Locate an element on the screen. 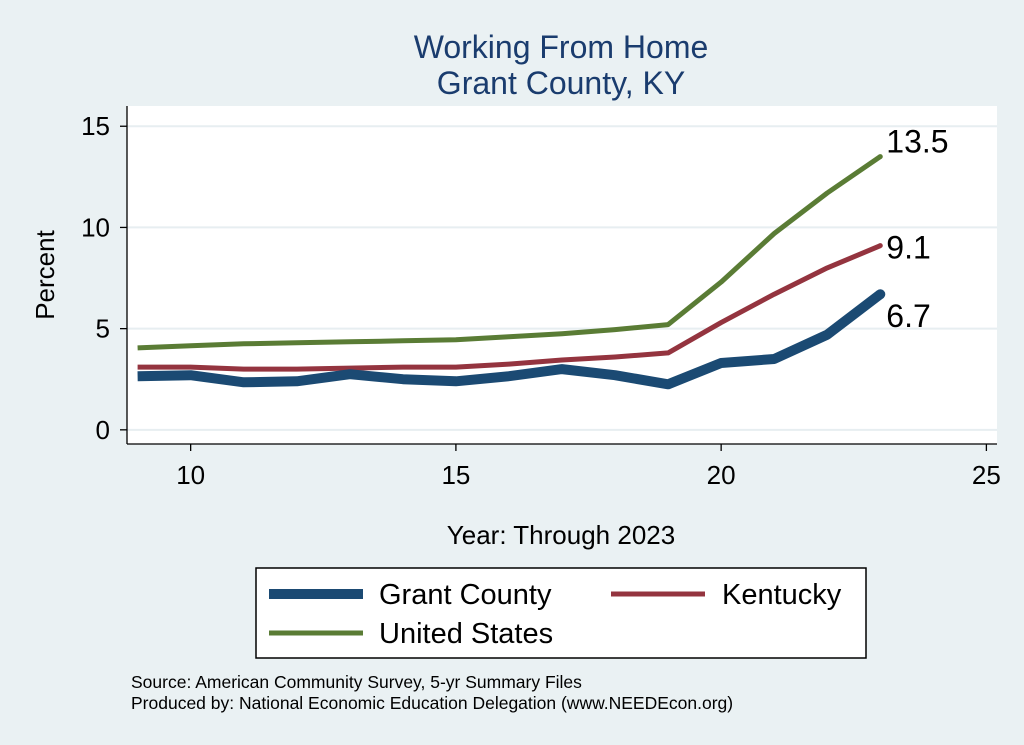 This screenshot has width=1024, height=745. data-label-grant-county: 6.7 is located at coordinates (908, 316).